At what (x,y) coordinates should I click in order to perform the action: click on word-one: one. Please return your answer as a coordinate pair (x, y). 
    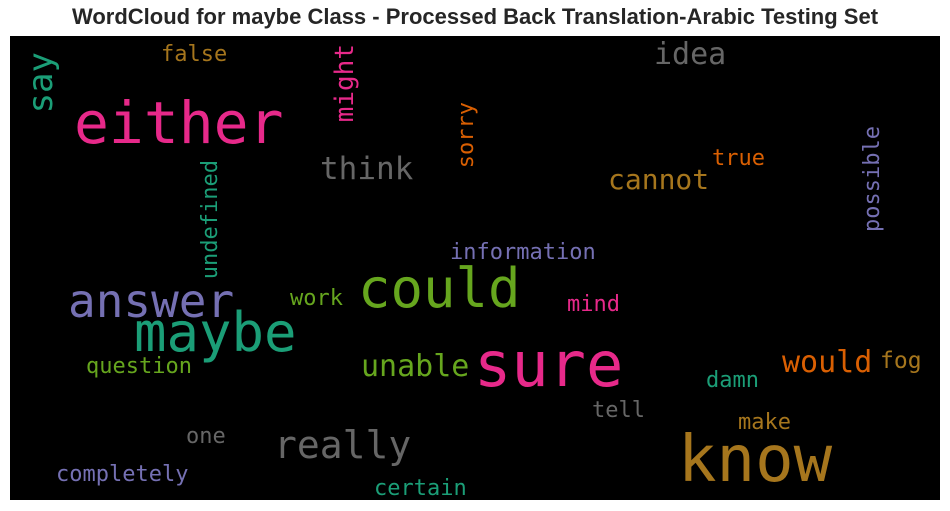
    Looking at the image, I should click on (206, 436).